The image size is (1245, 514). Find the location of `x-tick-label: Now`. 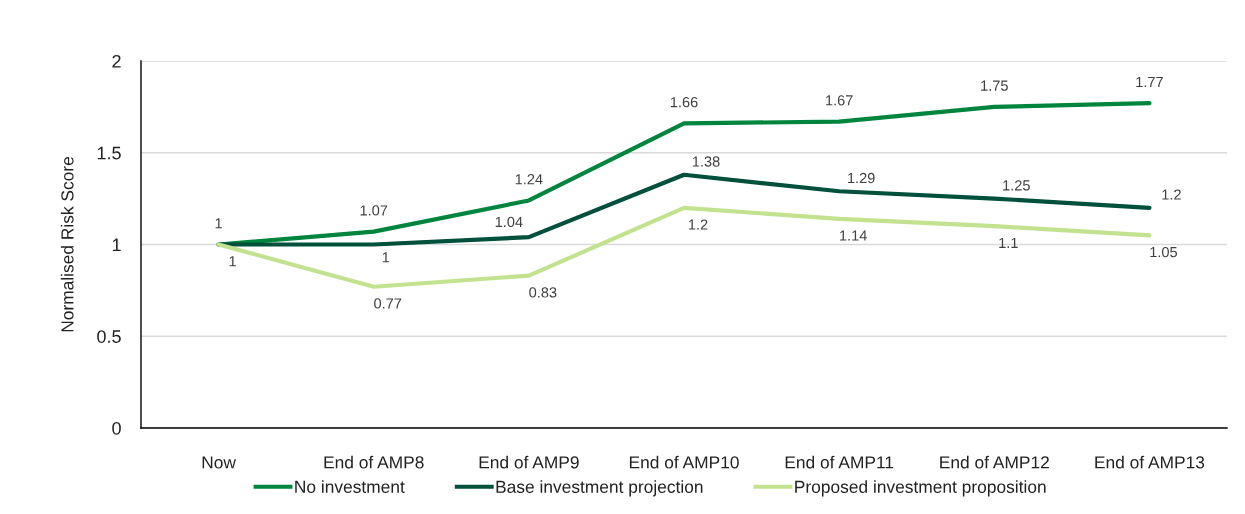

x-tick-label: Now is located at coordinates (219, 462).